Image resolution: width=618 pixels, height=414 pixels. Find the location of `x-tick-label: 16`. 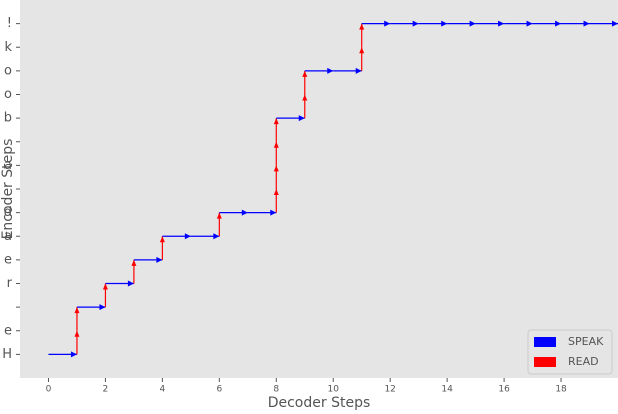

x-tick-label: 16 is located at coordinates (504, 390).